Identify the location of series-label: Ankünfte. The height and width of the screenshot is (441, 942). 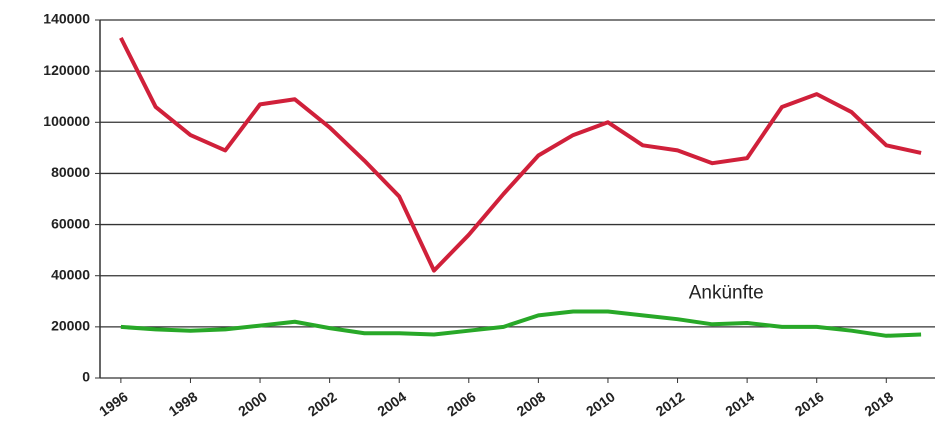
(726, 293).